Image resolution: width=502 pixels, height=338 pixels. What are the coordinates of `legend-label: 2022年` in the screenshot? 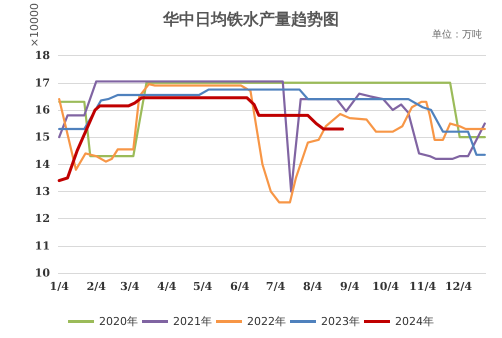 It's located at (266, 321).